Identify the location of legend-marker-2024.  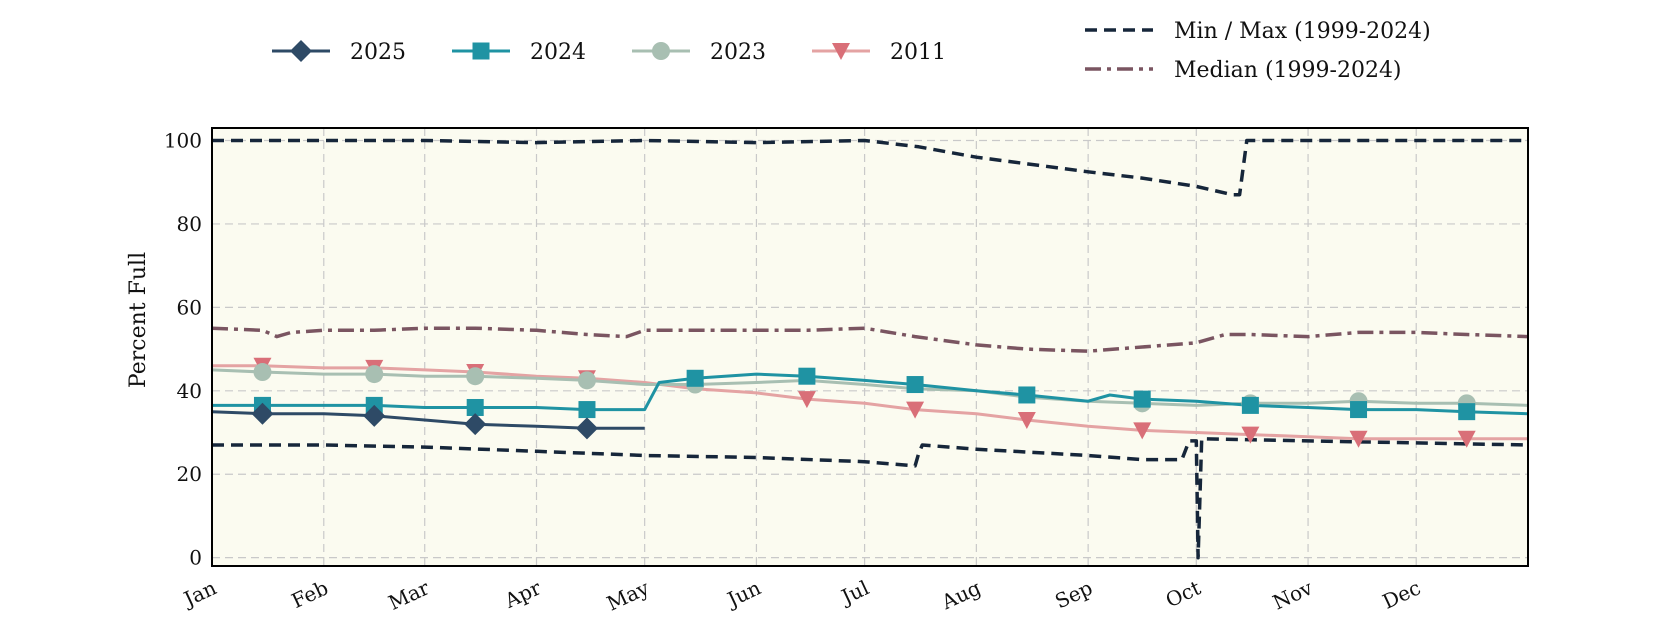
(481, 51).